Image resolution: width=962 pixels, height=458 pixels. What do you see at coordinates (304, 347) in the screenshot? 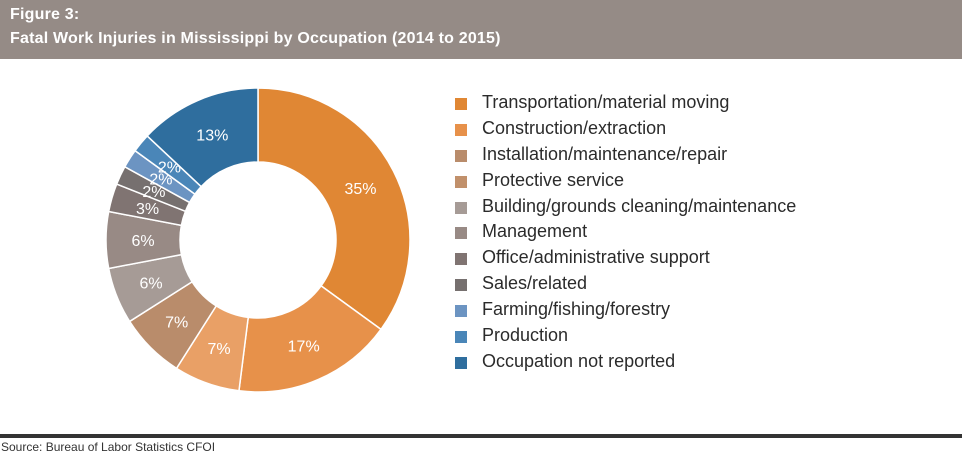
I see `slice-data-label: 17%` at bounding box center [304, 347].